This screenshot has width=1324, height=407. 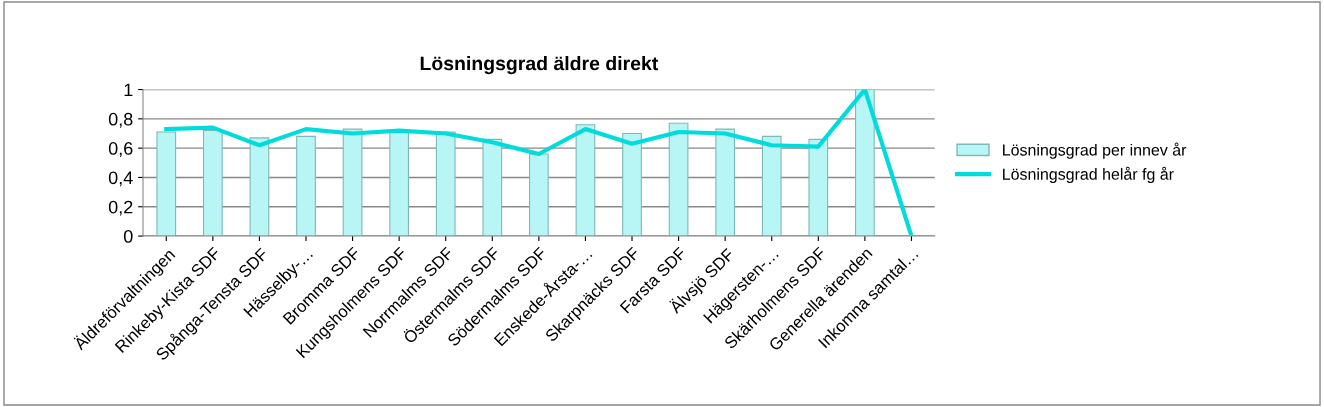 I want to click on legend-label: Lösningsgrad per innev år, so click(x=1095, y=150).